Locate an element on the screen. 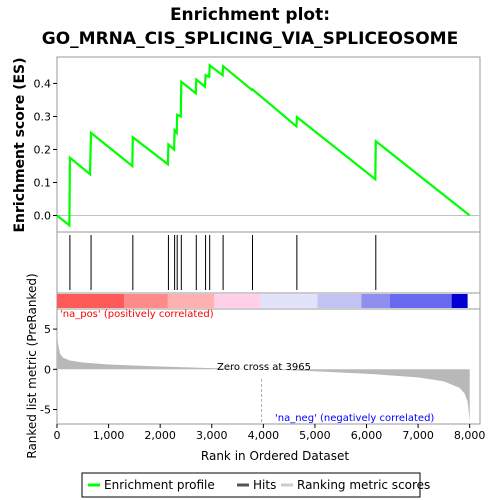  xtick-label: 2,000 is located at coordinates (160, 435).